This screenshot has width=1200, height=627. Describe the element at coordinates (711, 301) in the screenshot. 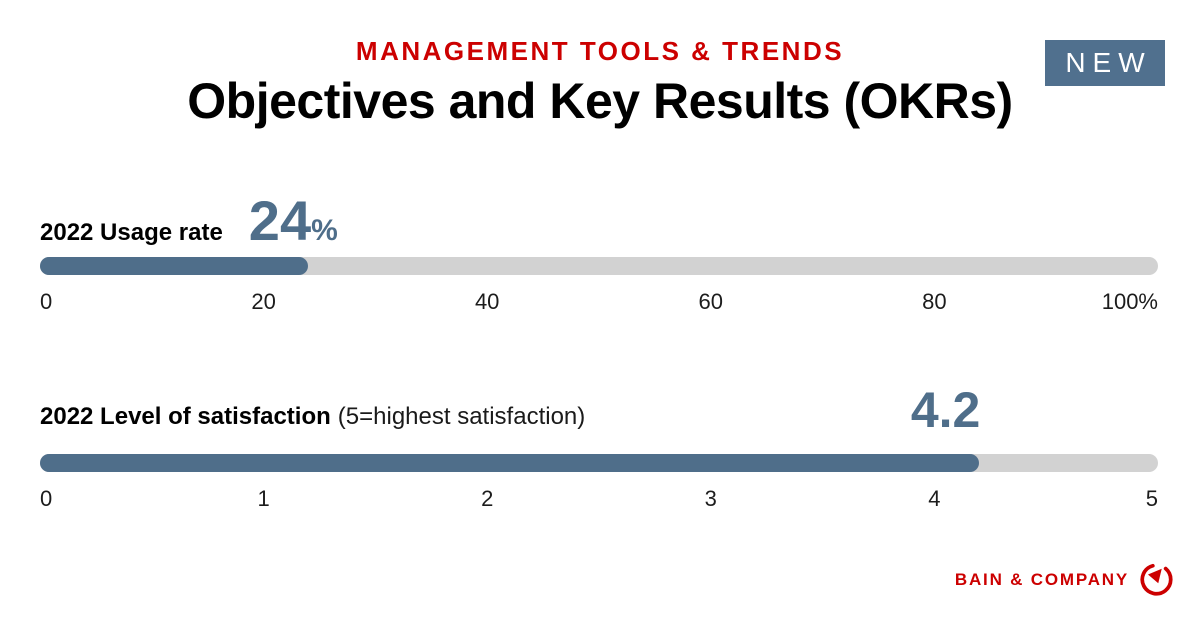

I see `axis-tick: 60` at that location.